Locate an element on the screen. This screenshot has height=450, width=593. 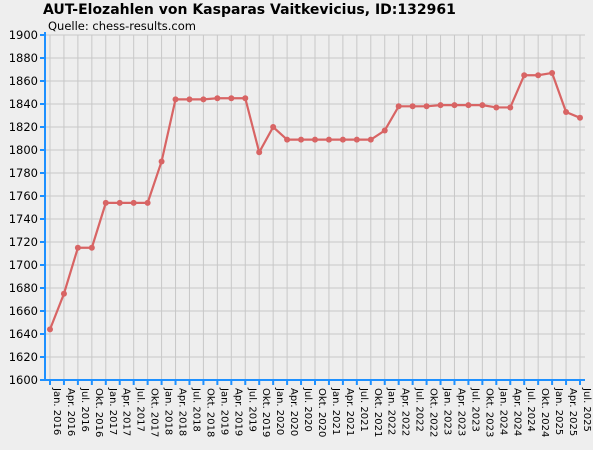
x-tick-label: Apr. 2017 is located at coordinates (126, 412).